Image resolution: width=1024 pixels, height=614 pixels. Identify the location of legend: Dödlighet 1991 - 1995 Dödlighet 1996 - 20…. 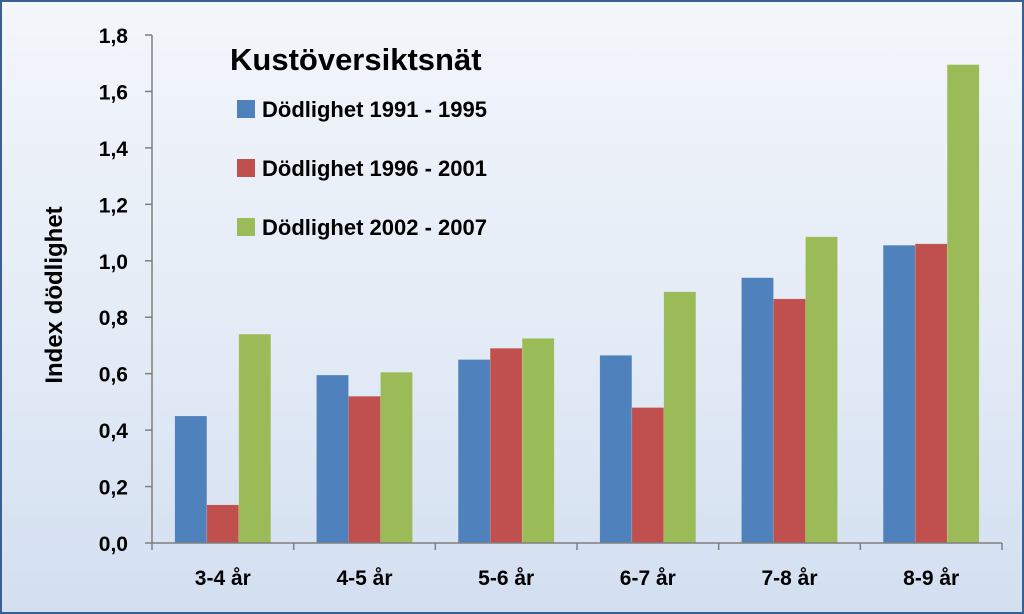
(362, 168).